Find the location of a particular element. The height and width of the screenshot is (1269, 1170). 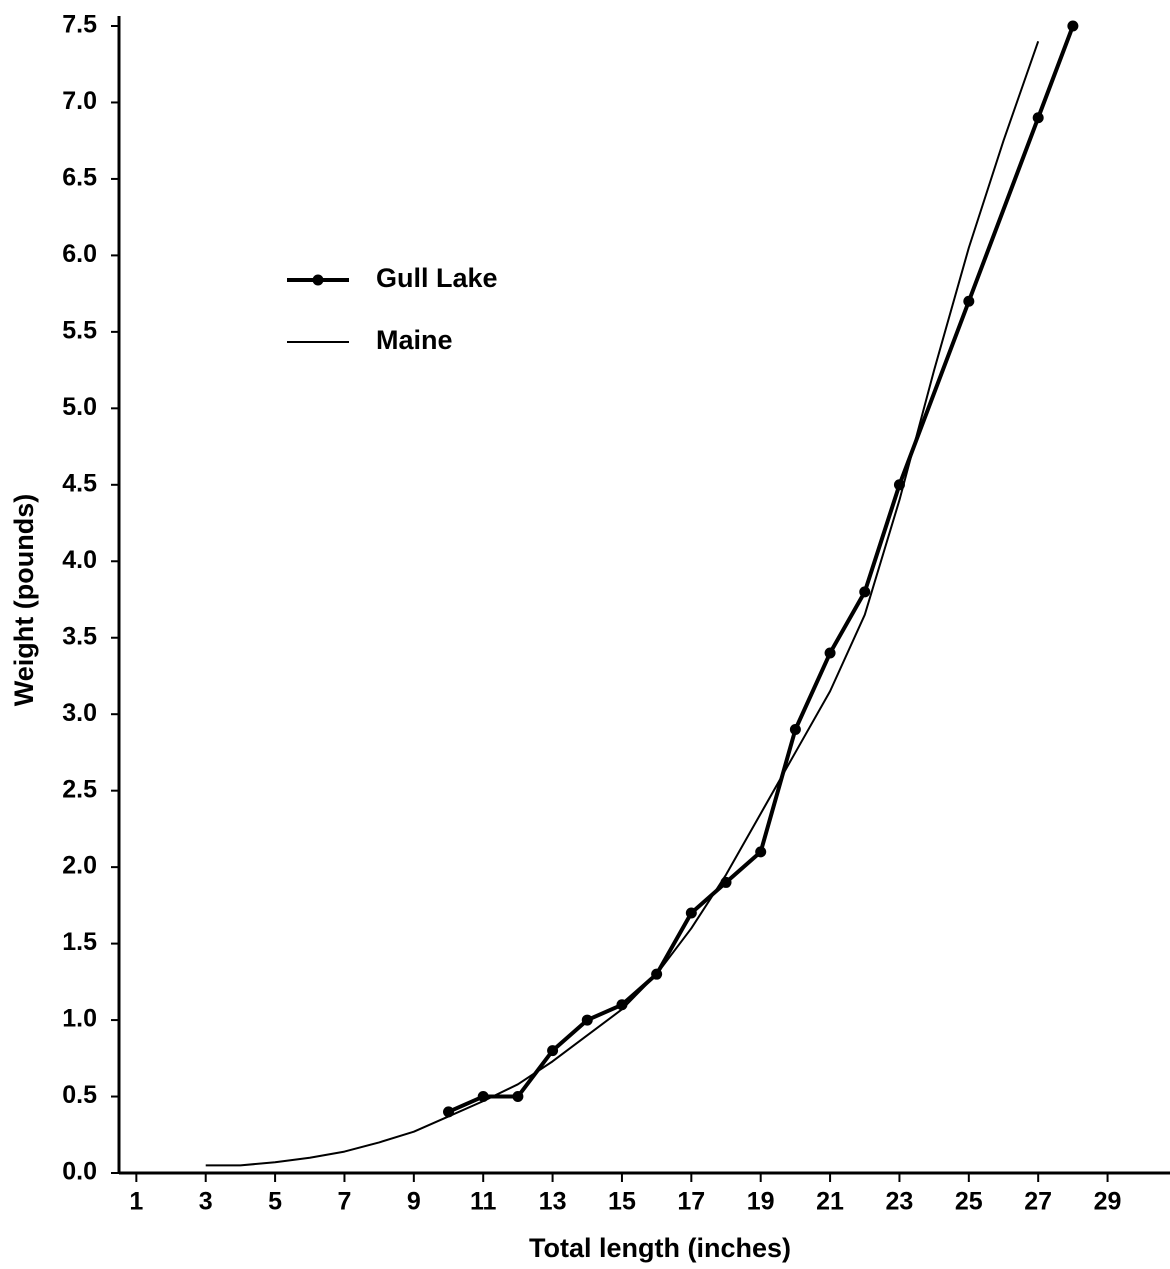

y-tick-label: 6.0 is located at coordinates (79, 254).